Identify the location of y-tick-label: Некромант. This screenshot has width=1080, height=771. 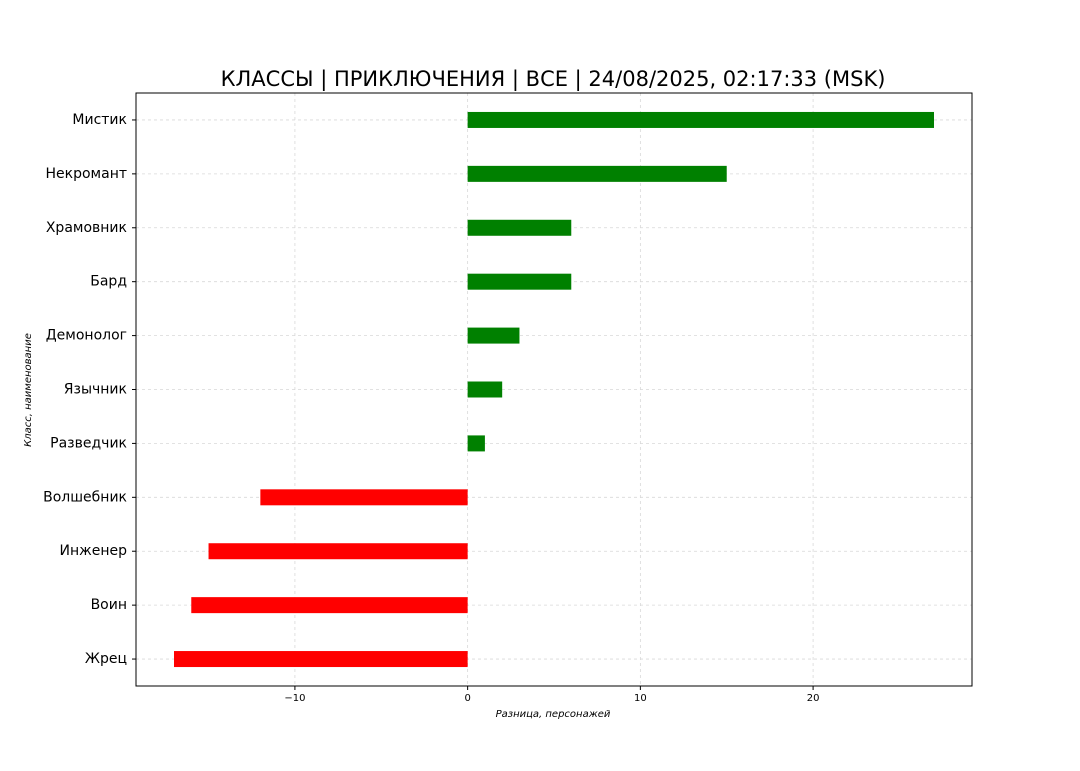
(87, 174).